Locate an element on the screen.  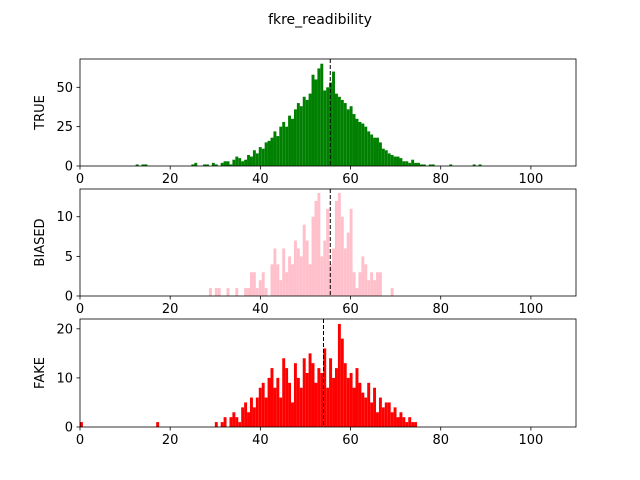
fake-y-tick-label: 0 is located at coordinates (69, 428).